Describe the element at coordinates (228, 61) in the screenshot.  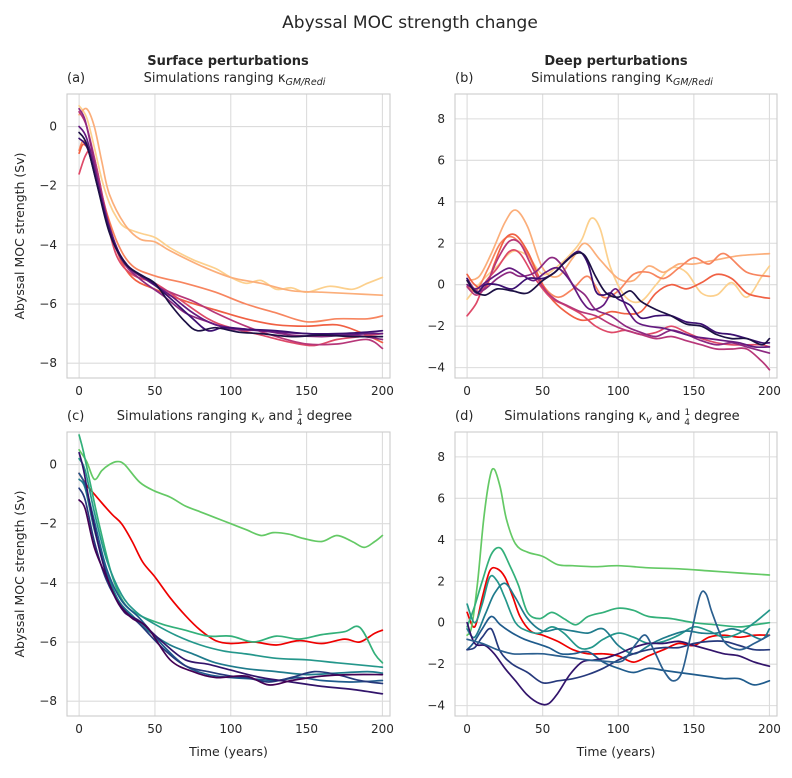
I see `column-title-surface: Surface perturbations` at that location.